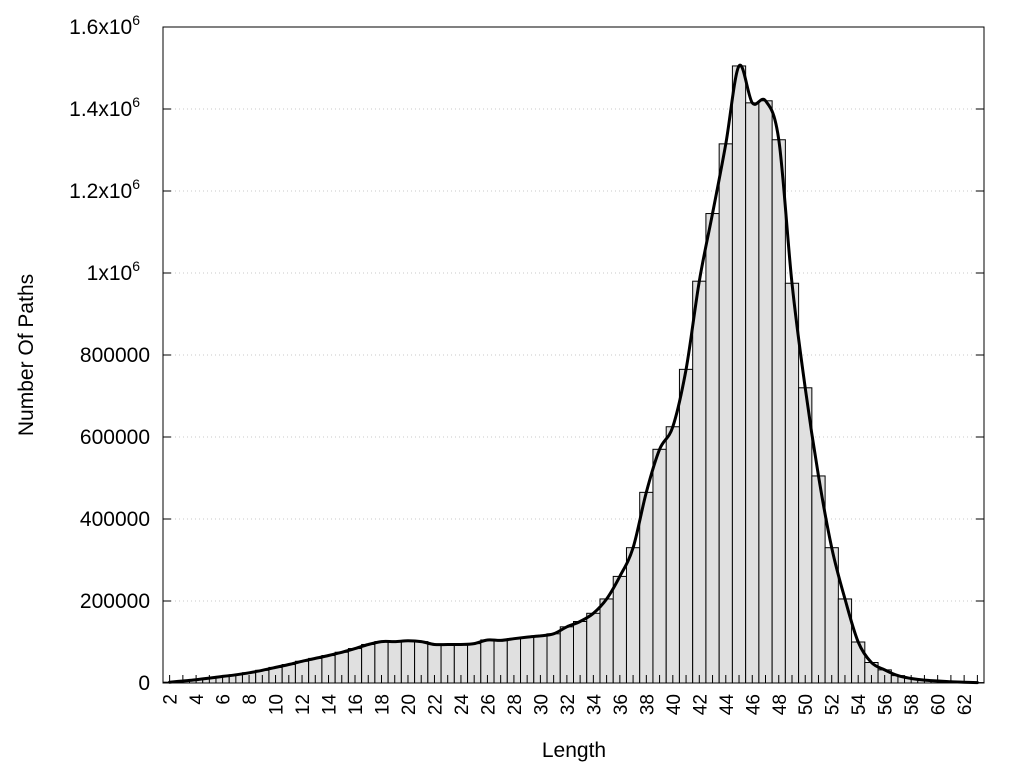  Describe the element at coordinates (250, 699) in the screenshot. I see `x-tick-label: 8` at that location.